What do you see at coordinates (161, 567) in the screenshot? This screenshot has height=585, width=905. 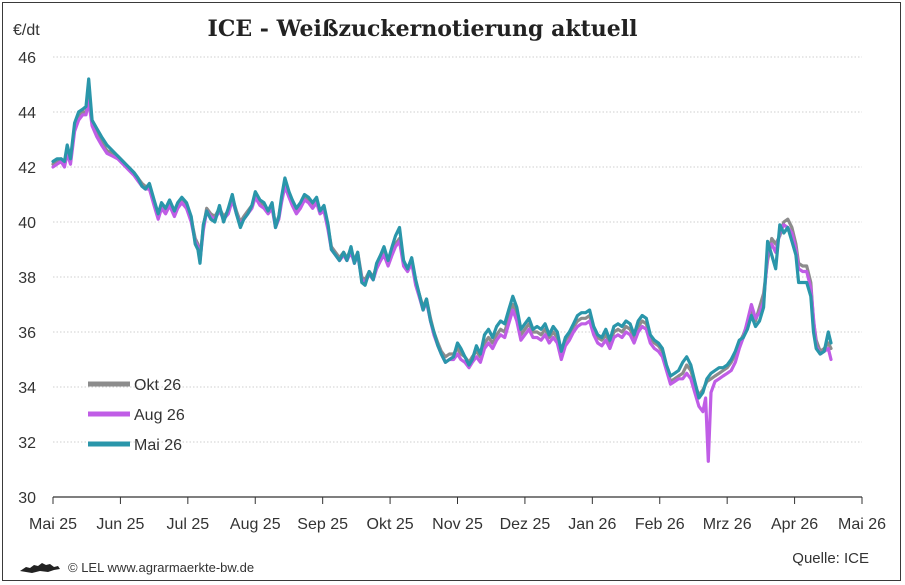 I see `copyright-text: © LEL www.agrarmaerkte-bw.de` at bounding box center [161, 567].